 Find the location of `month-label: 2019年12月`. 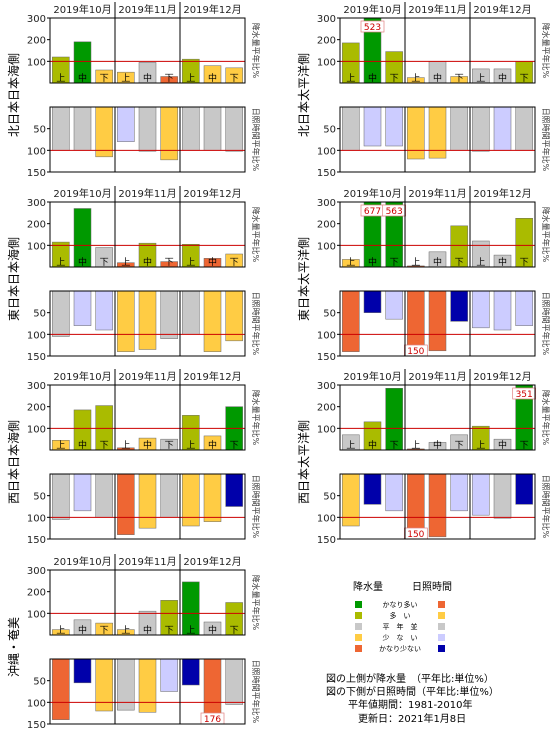

month-label: 2019年12月 is located at coordinates (212, 9).